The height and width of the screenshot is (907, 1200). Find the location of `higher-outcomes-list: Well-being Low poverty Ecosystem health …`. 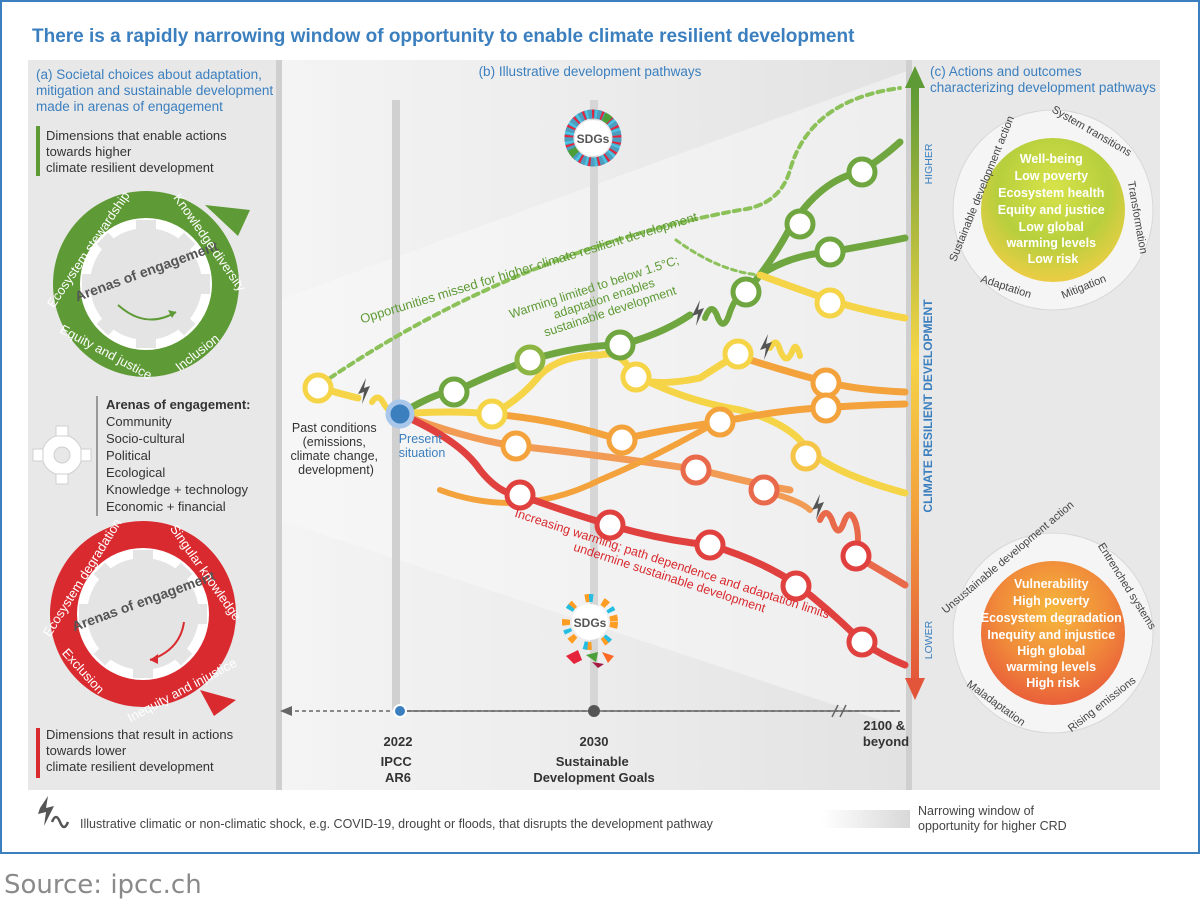

higher-outcomes-list: Well-being Low poverty Ecosystem health … is located at coordinates (1053, 209).